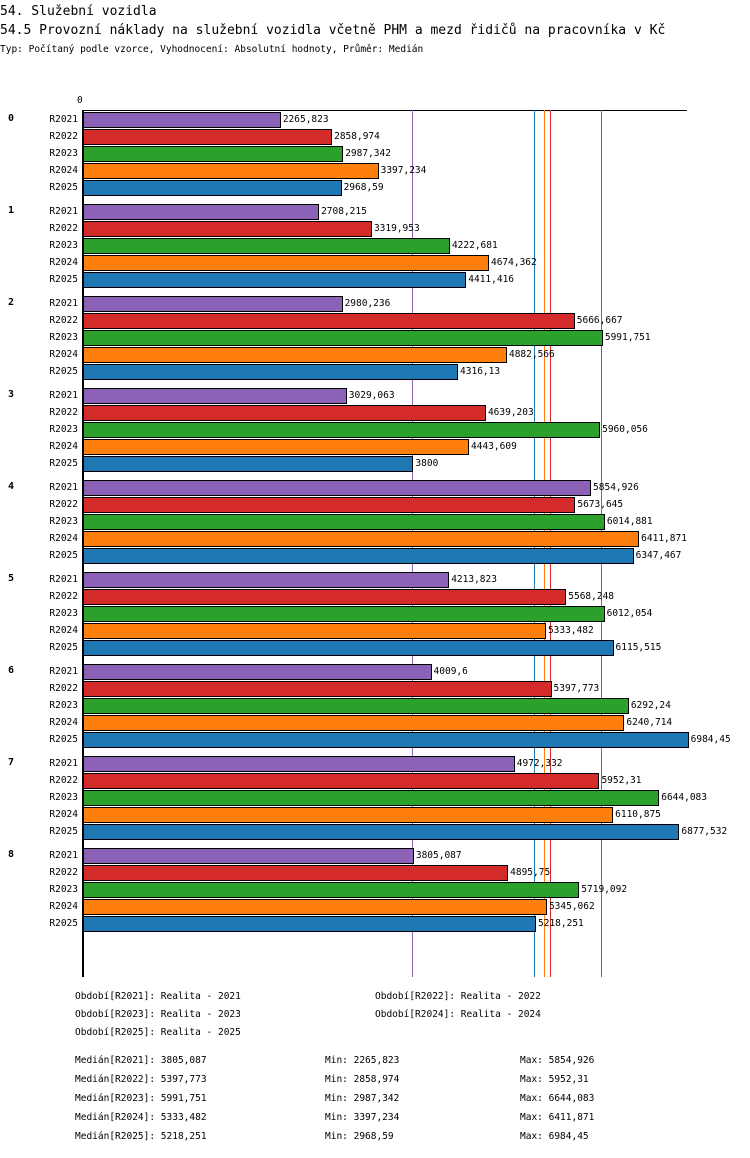 This screenshot has width=750, height=1158. I want to click on bar-value-label: 6347,467, so click(658, 555).